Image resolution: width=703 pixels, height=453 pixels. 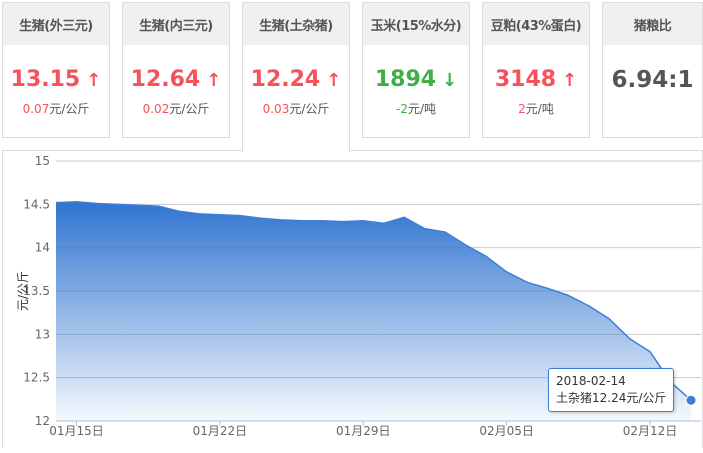 What do you see at coordinates (36, 291) in the screenshot?
I see `y-tick-label: 13.5` at bounding box center [36, 291].